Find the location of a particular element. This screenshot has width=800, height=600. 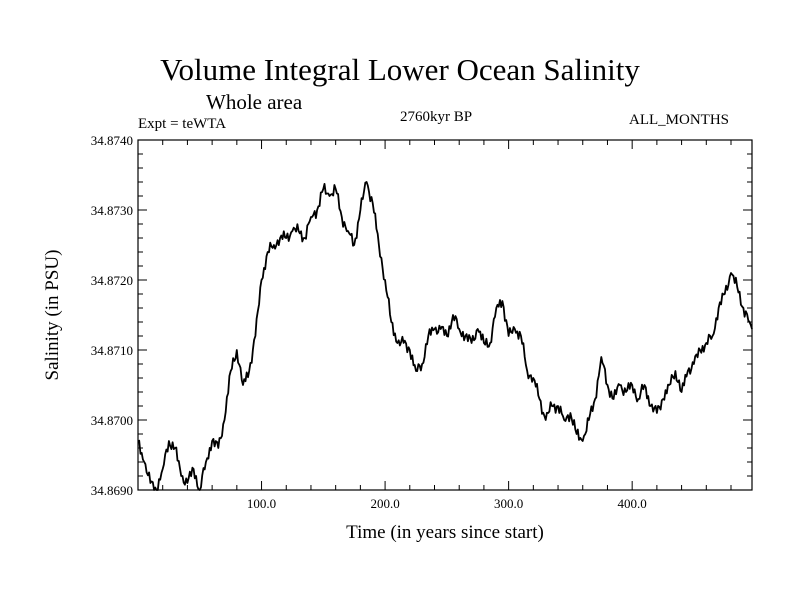

x-tick-label: 100.0 is located at coordinates (261, 503).